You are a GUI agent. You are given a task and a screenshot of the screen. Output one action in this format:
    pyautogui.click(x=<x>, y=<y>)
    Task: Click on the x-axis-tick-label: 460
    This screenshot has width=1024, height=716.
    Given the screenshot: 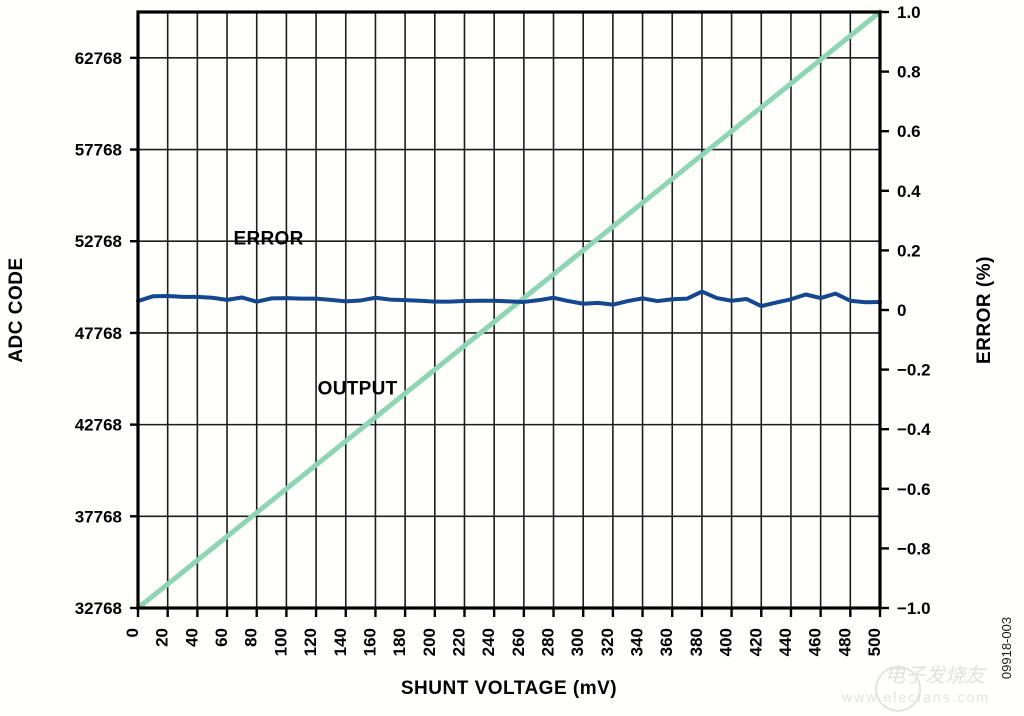 What is the action you would take?
    pyautogui.click(x=815, y=642)
    